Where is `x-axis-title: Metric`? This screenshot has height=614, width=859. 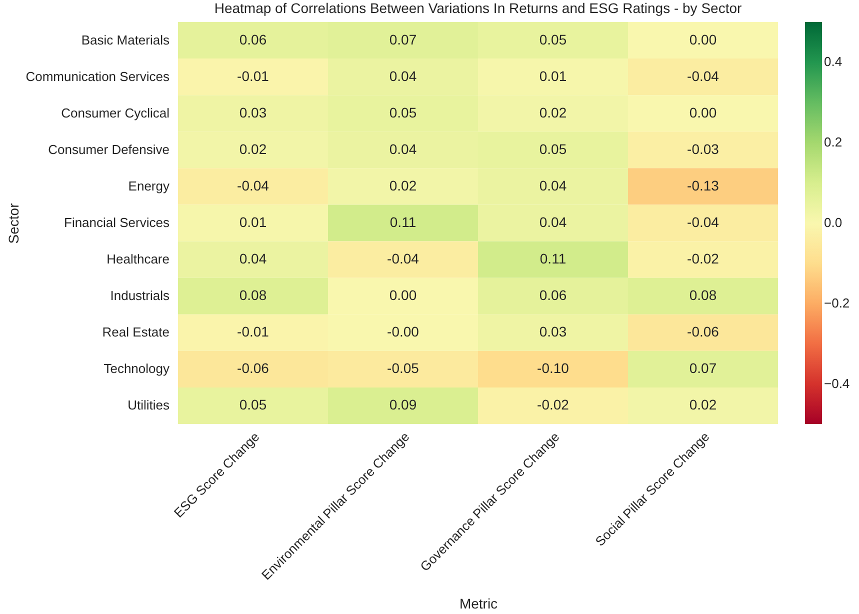
x-axis-title: Metric is located at coordinates (478, 604).